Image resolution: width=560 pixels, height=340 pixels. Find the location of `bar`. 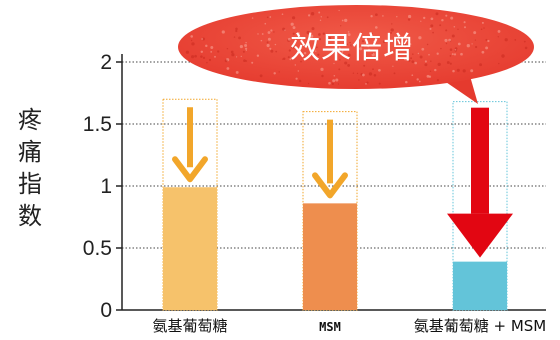

bar is located at coordinates (330, 256).